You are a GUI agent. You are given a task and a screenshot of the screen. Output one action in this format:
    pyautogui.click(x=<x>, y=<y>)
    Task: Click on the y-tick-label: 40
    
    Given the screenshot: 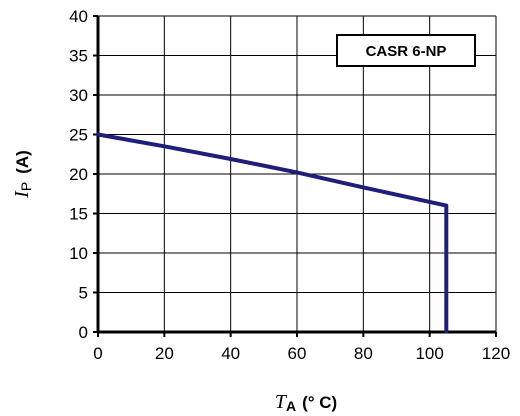 What is the action you would take?
    pyautogui.click(x=78, y=16)
    